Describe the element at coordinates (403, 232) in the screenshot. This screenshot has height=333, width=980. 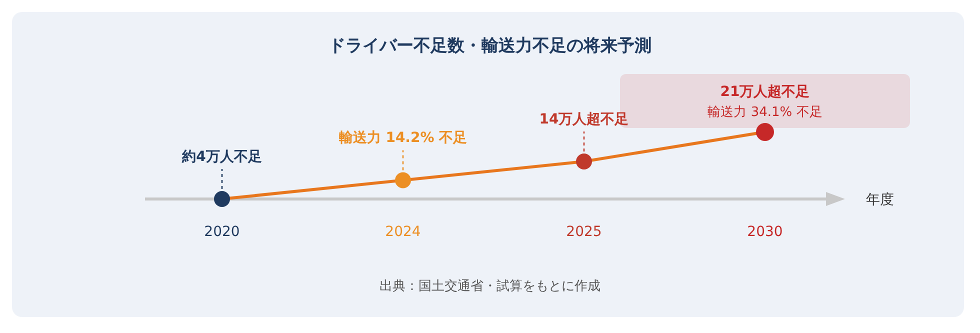
I see `x-tick-label: 2024` at that location.